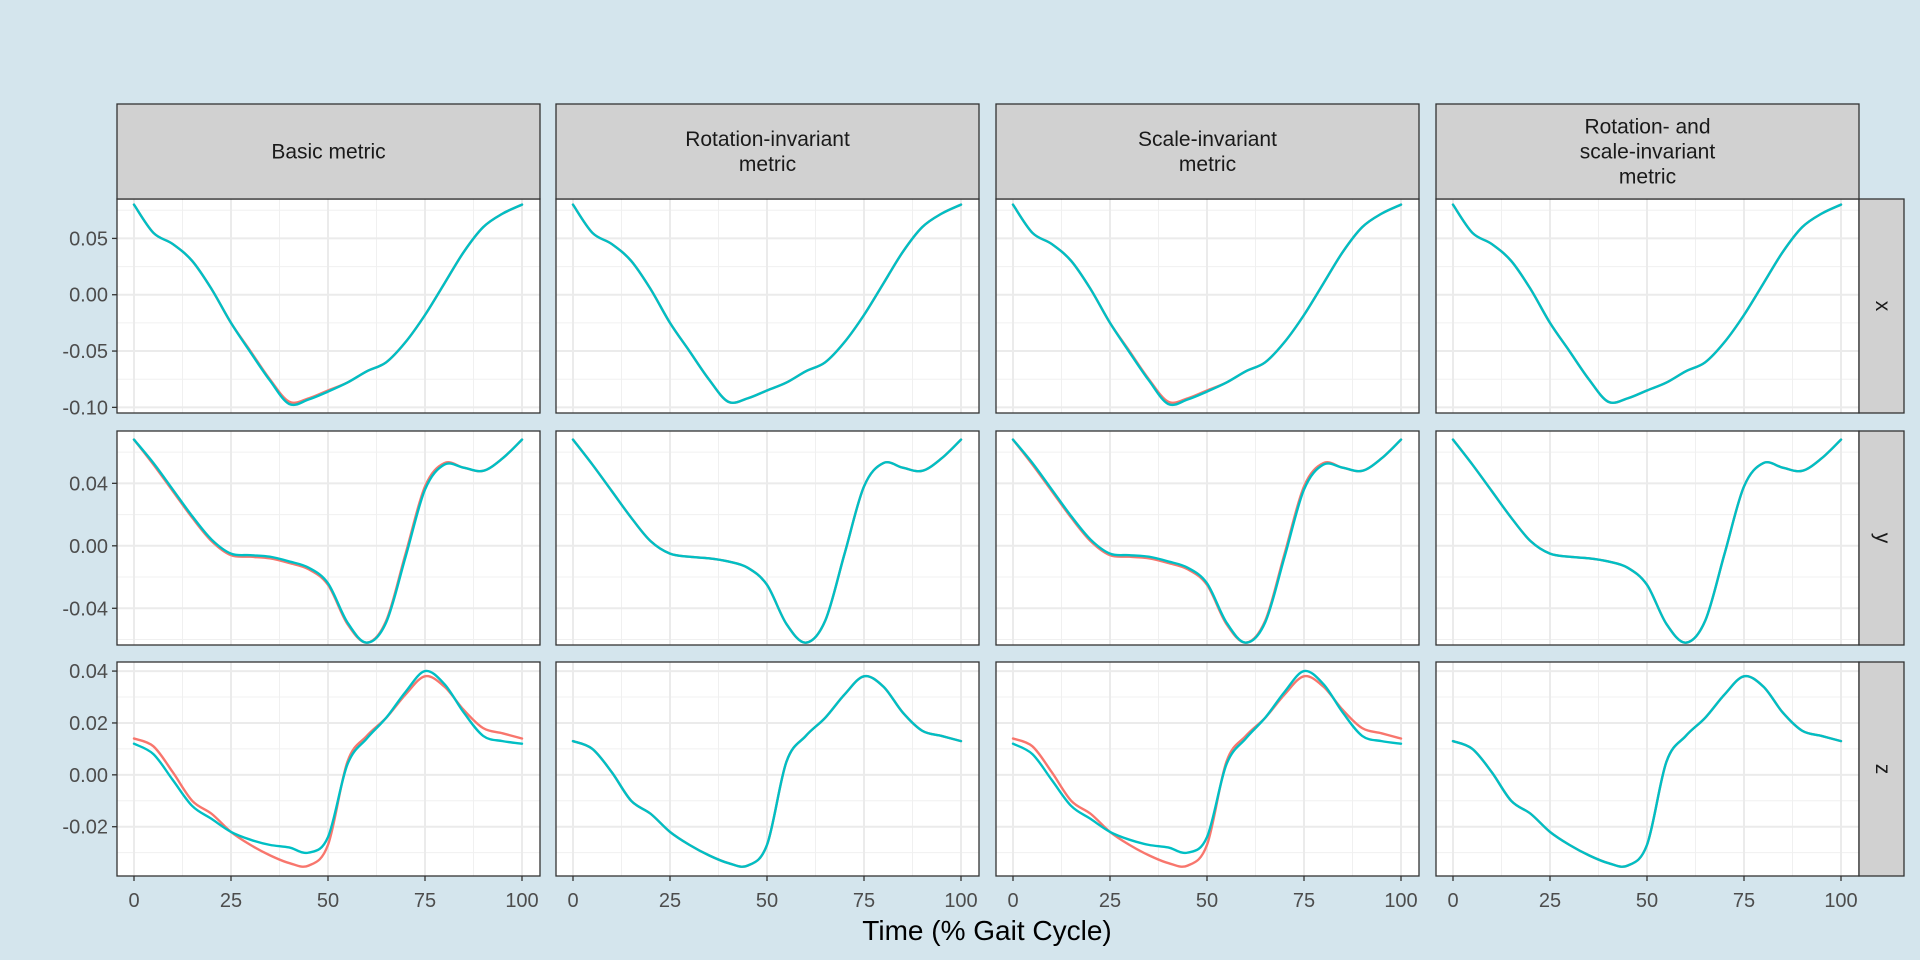  Describe the element at coordinates (1207, 139) in the screenshot. I see `column-strip-label: Scale-invariant` at that location.